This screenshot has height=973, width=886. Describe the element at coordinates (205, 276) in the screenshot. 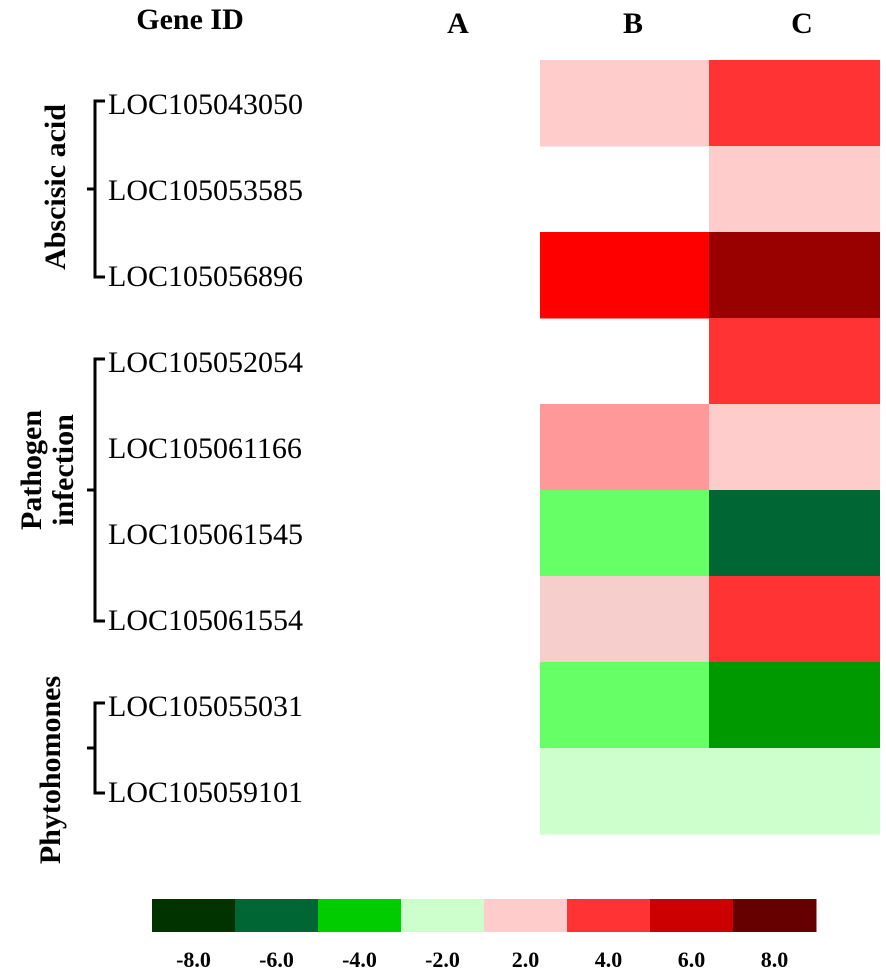

I see `gene-label: LOC105056896` at that location.